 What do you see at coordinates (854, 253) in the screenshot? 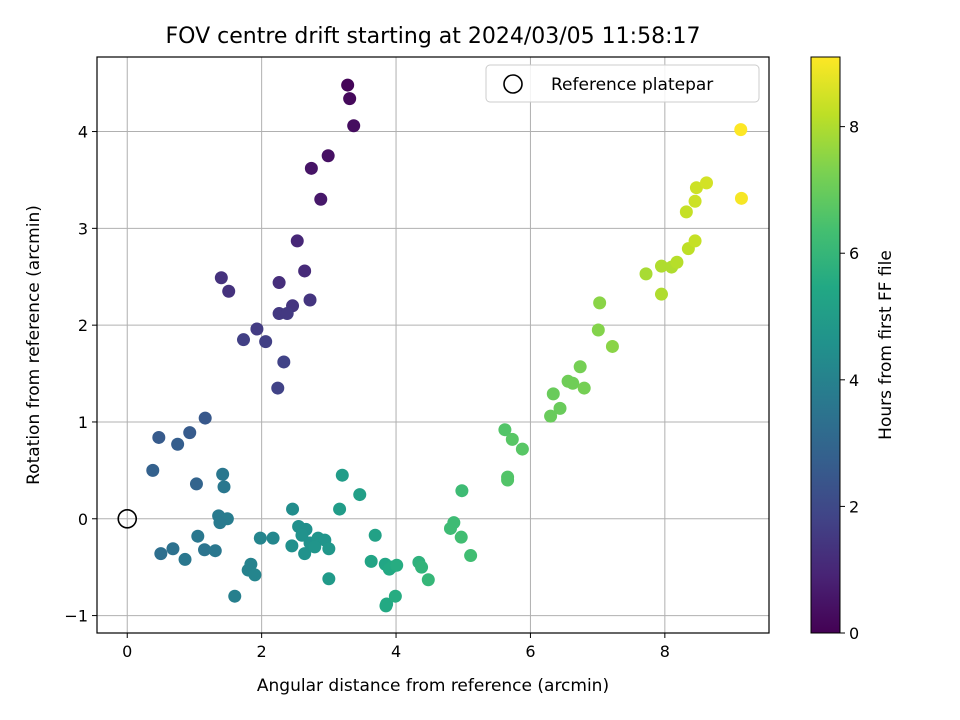
I see `colorbar-tick-label: 6` at bounding box center [854, 253].